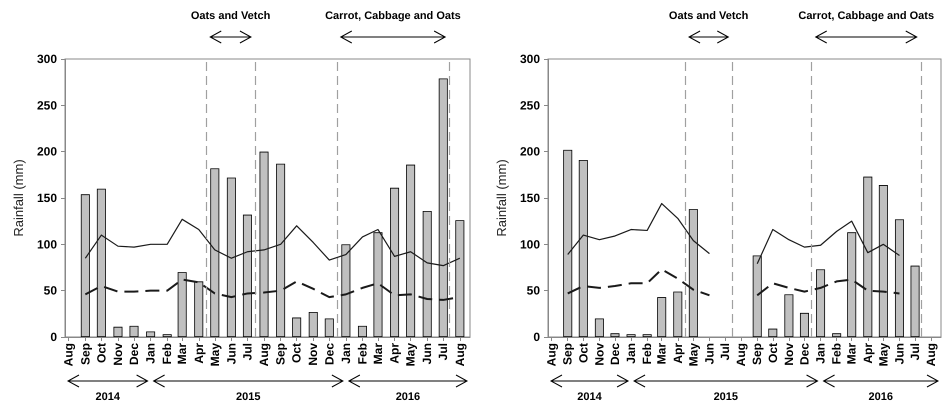 This screenshot has width=947, height=405. Describe the element at coordinates (530, 59) in the screenshot. I see `y-tick-label: 300` at that location.